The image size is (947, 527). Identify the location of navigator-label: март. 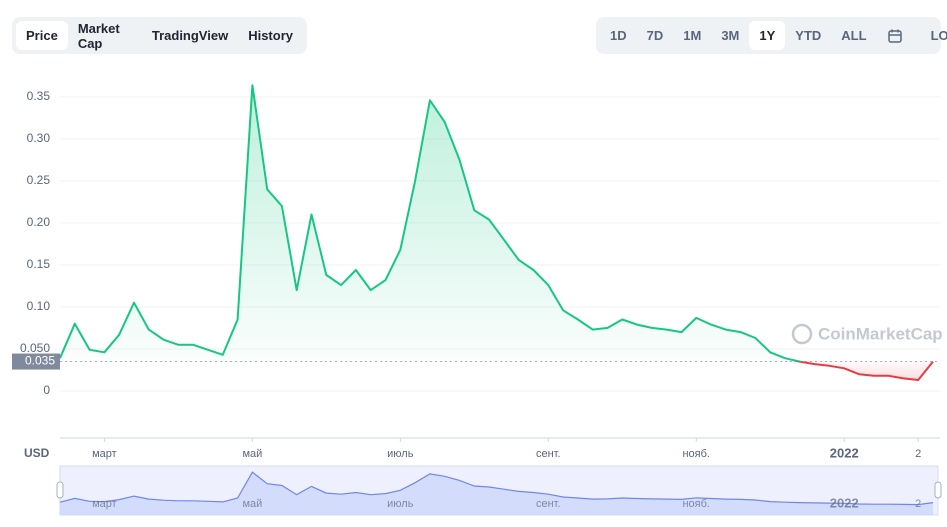
(104, 504).